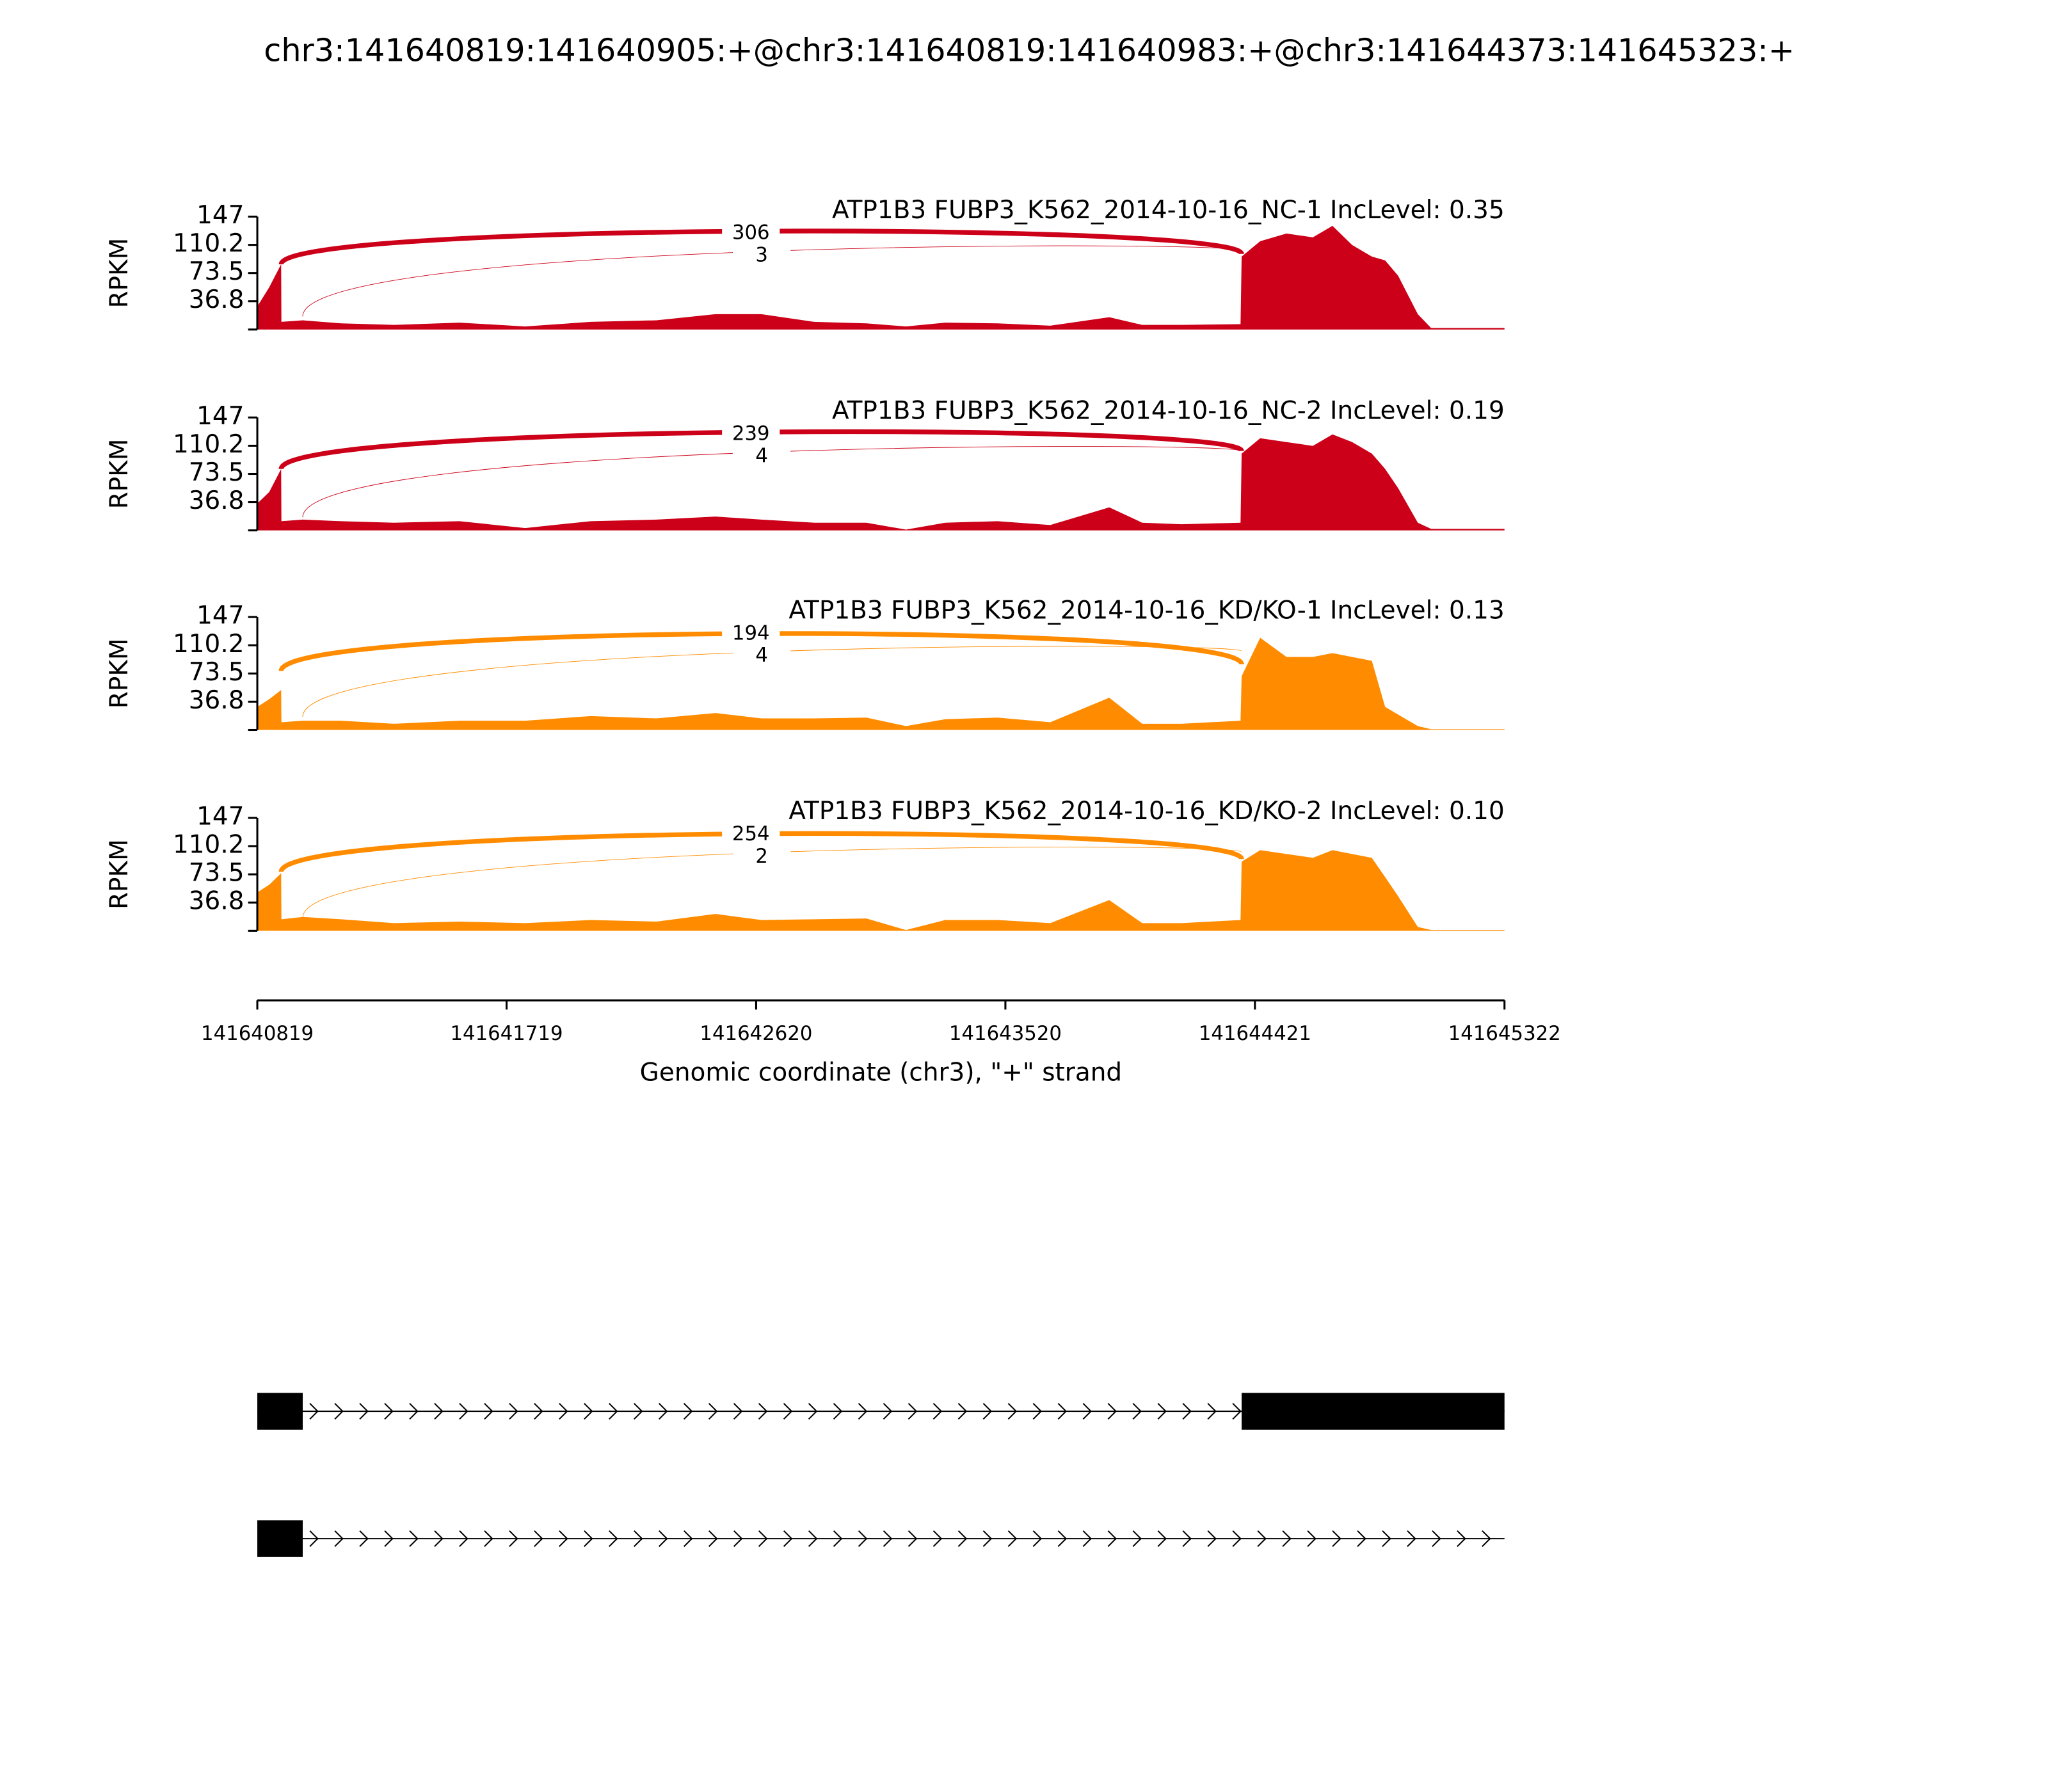 Image resolution: width=2048 pixels, height=1792 pixels. I want to click on x-tick-label: 141640819, so click(257, 1033).